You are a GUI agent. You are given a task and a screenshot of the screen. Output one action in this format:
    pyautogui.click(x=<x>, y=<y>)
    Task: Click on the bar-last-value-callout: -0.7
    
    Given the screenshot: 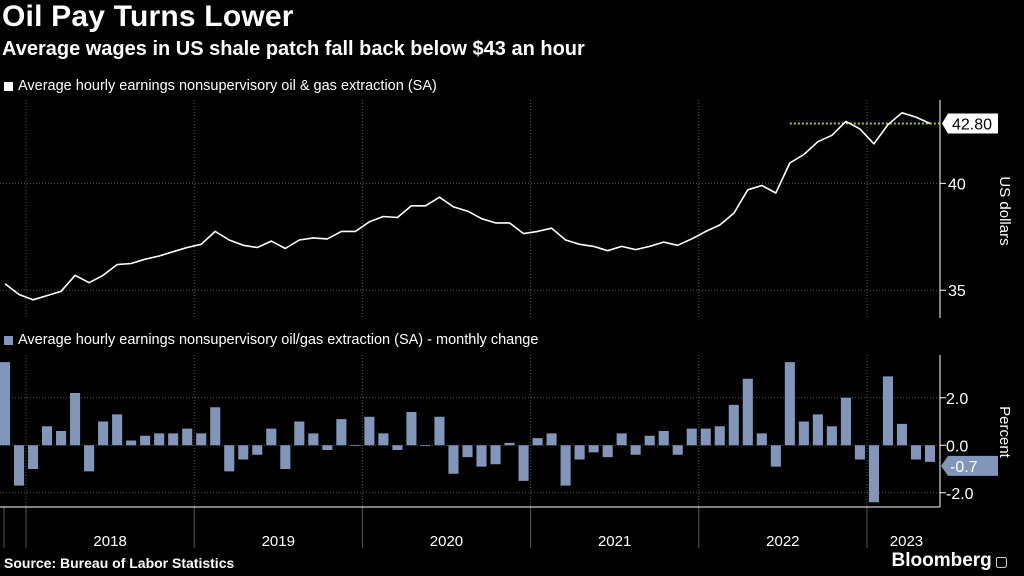 What is the action you would take?
    pyautogui.click(x=969, y=465)
    